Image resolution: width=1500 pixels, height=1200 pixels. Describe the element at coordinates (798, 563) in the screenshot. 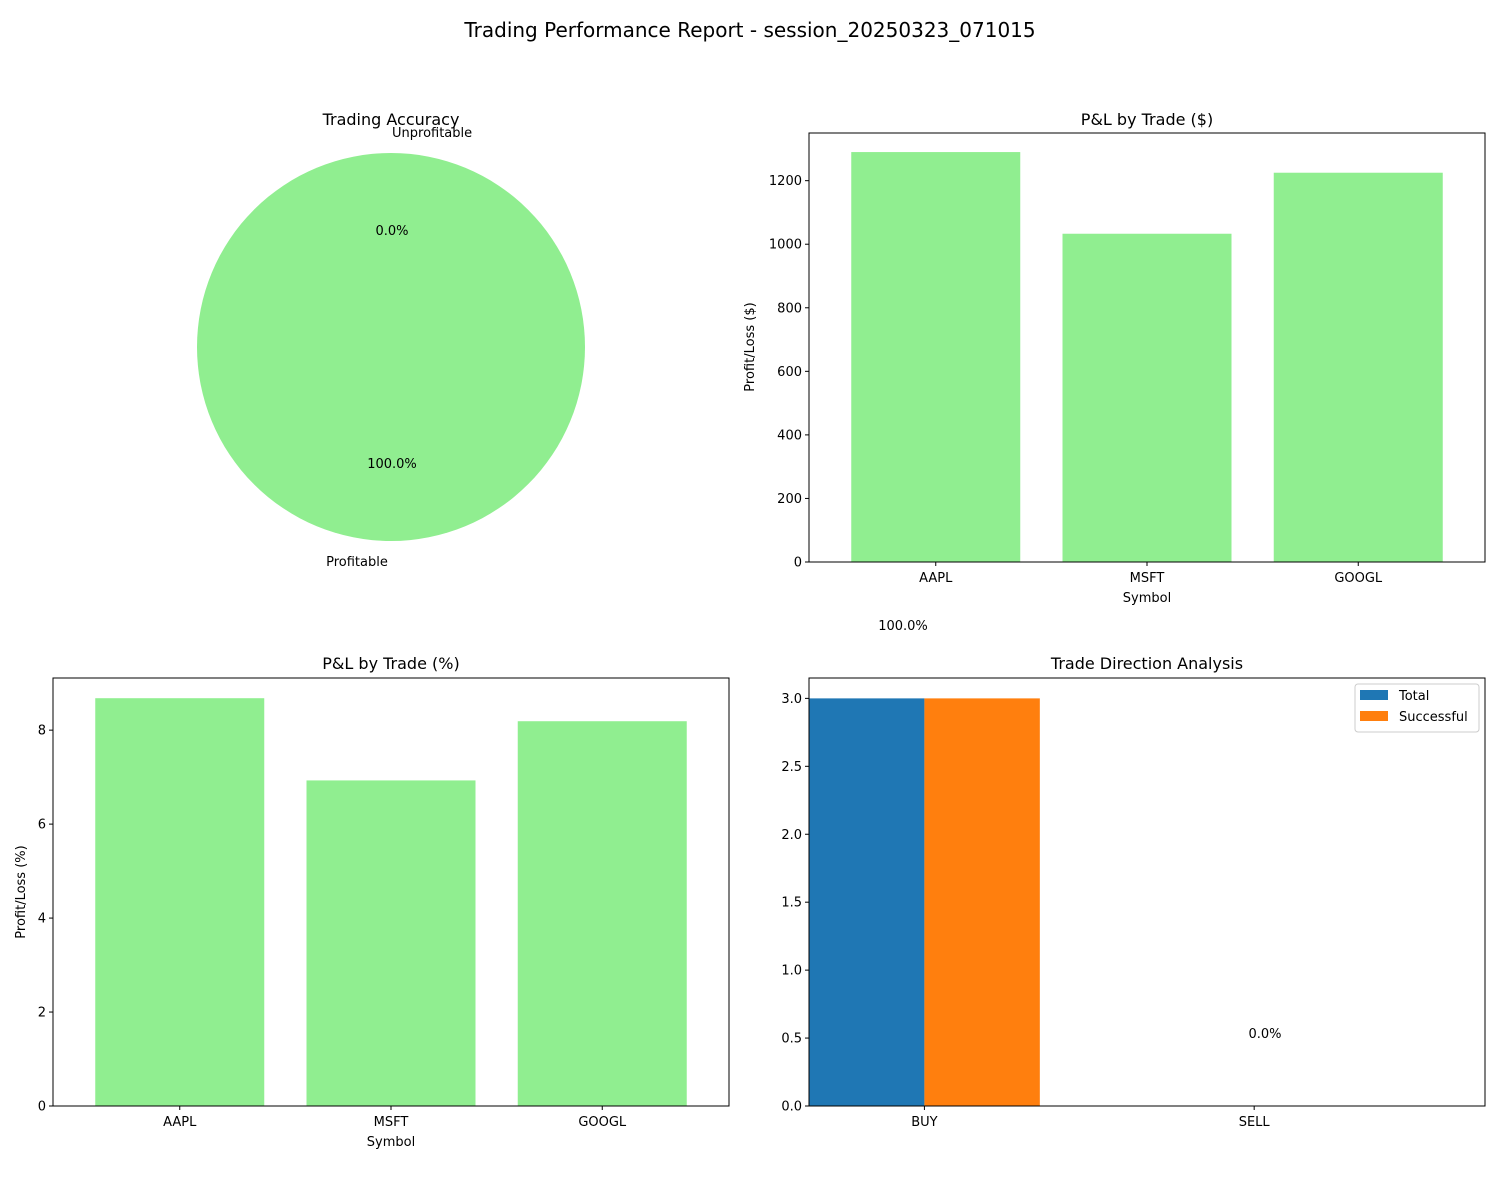

I see `pnl-dollar-ytick-label: 0` at that location.